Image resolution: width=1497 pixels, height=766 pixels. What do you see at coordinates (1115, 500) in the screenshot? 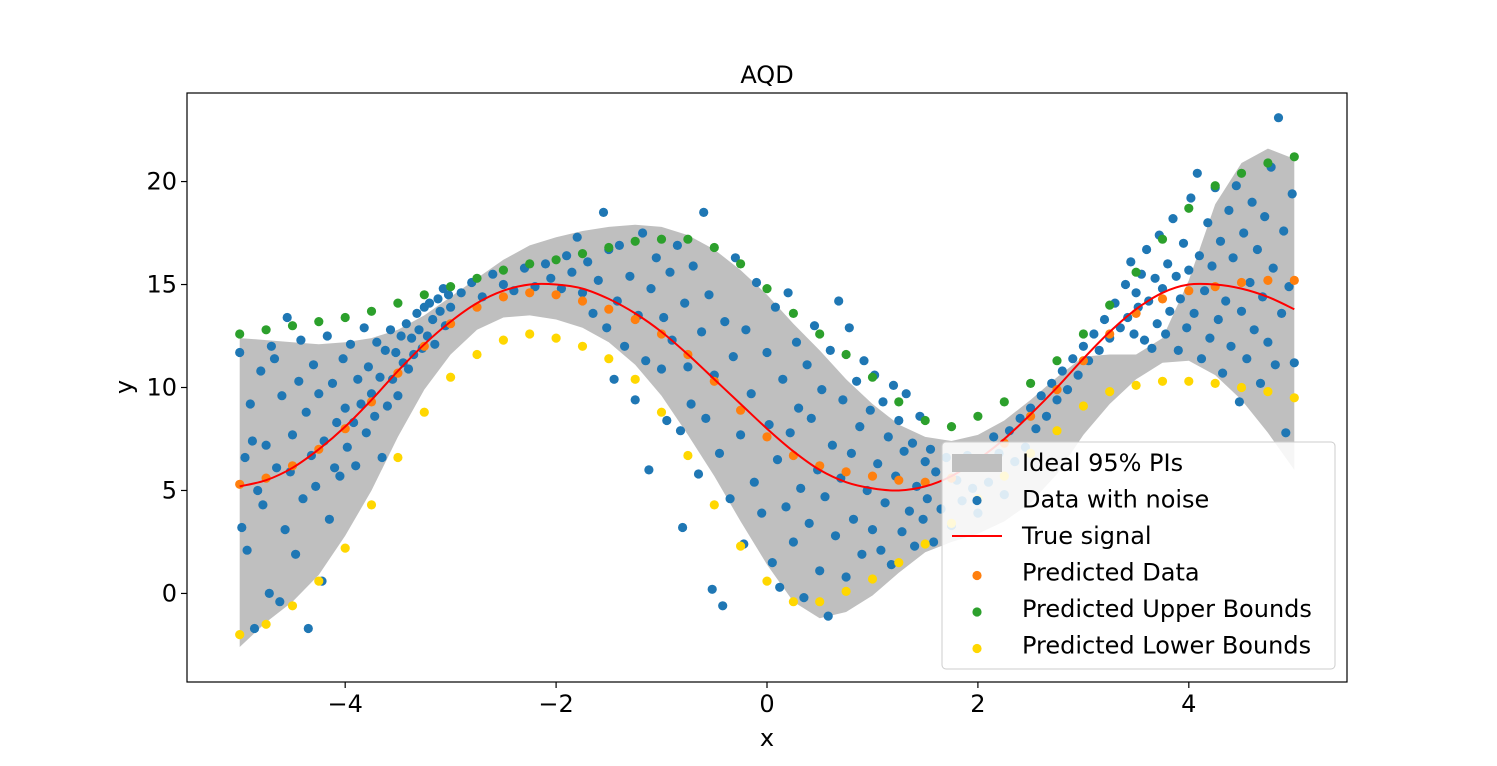
I see `legend-label-data-with-noise: Data with noise` at bounding box center [1115, 500].